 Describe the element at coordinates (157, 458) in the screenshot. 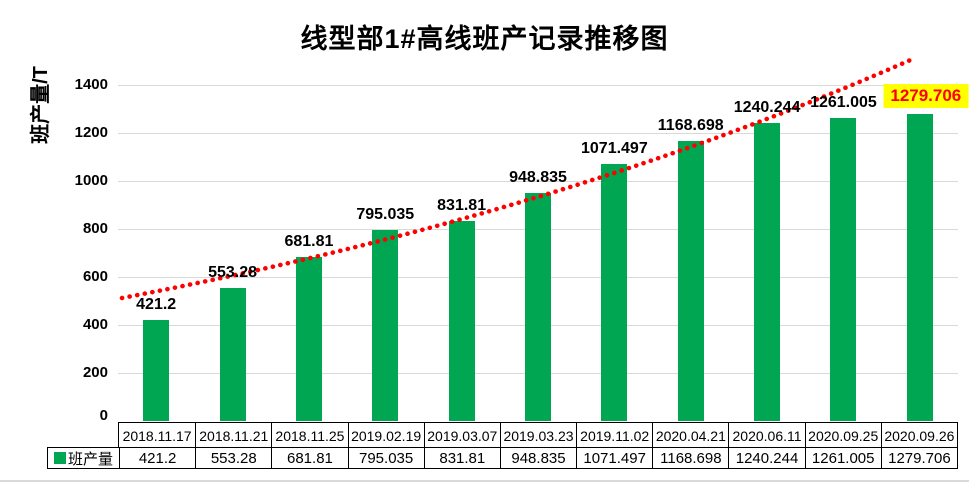

I see `value-cell: 421.2` at that location.